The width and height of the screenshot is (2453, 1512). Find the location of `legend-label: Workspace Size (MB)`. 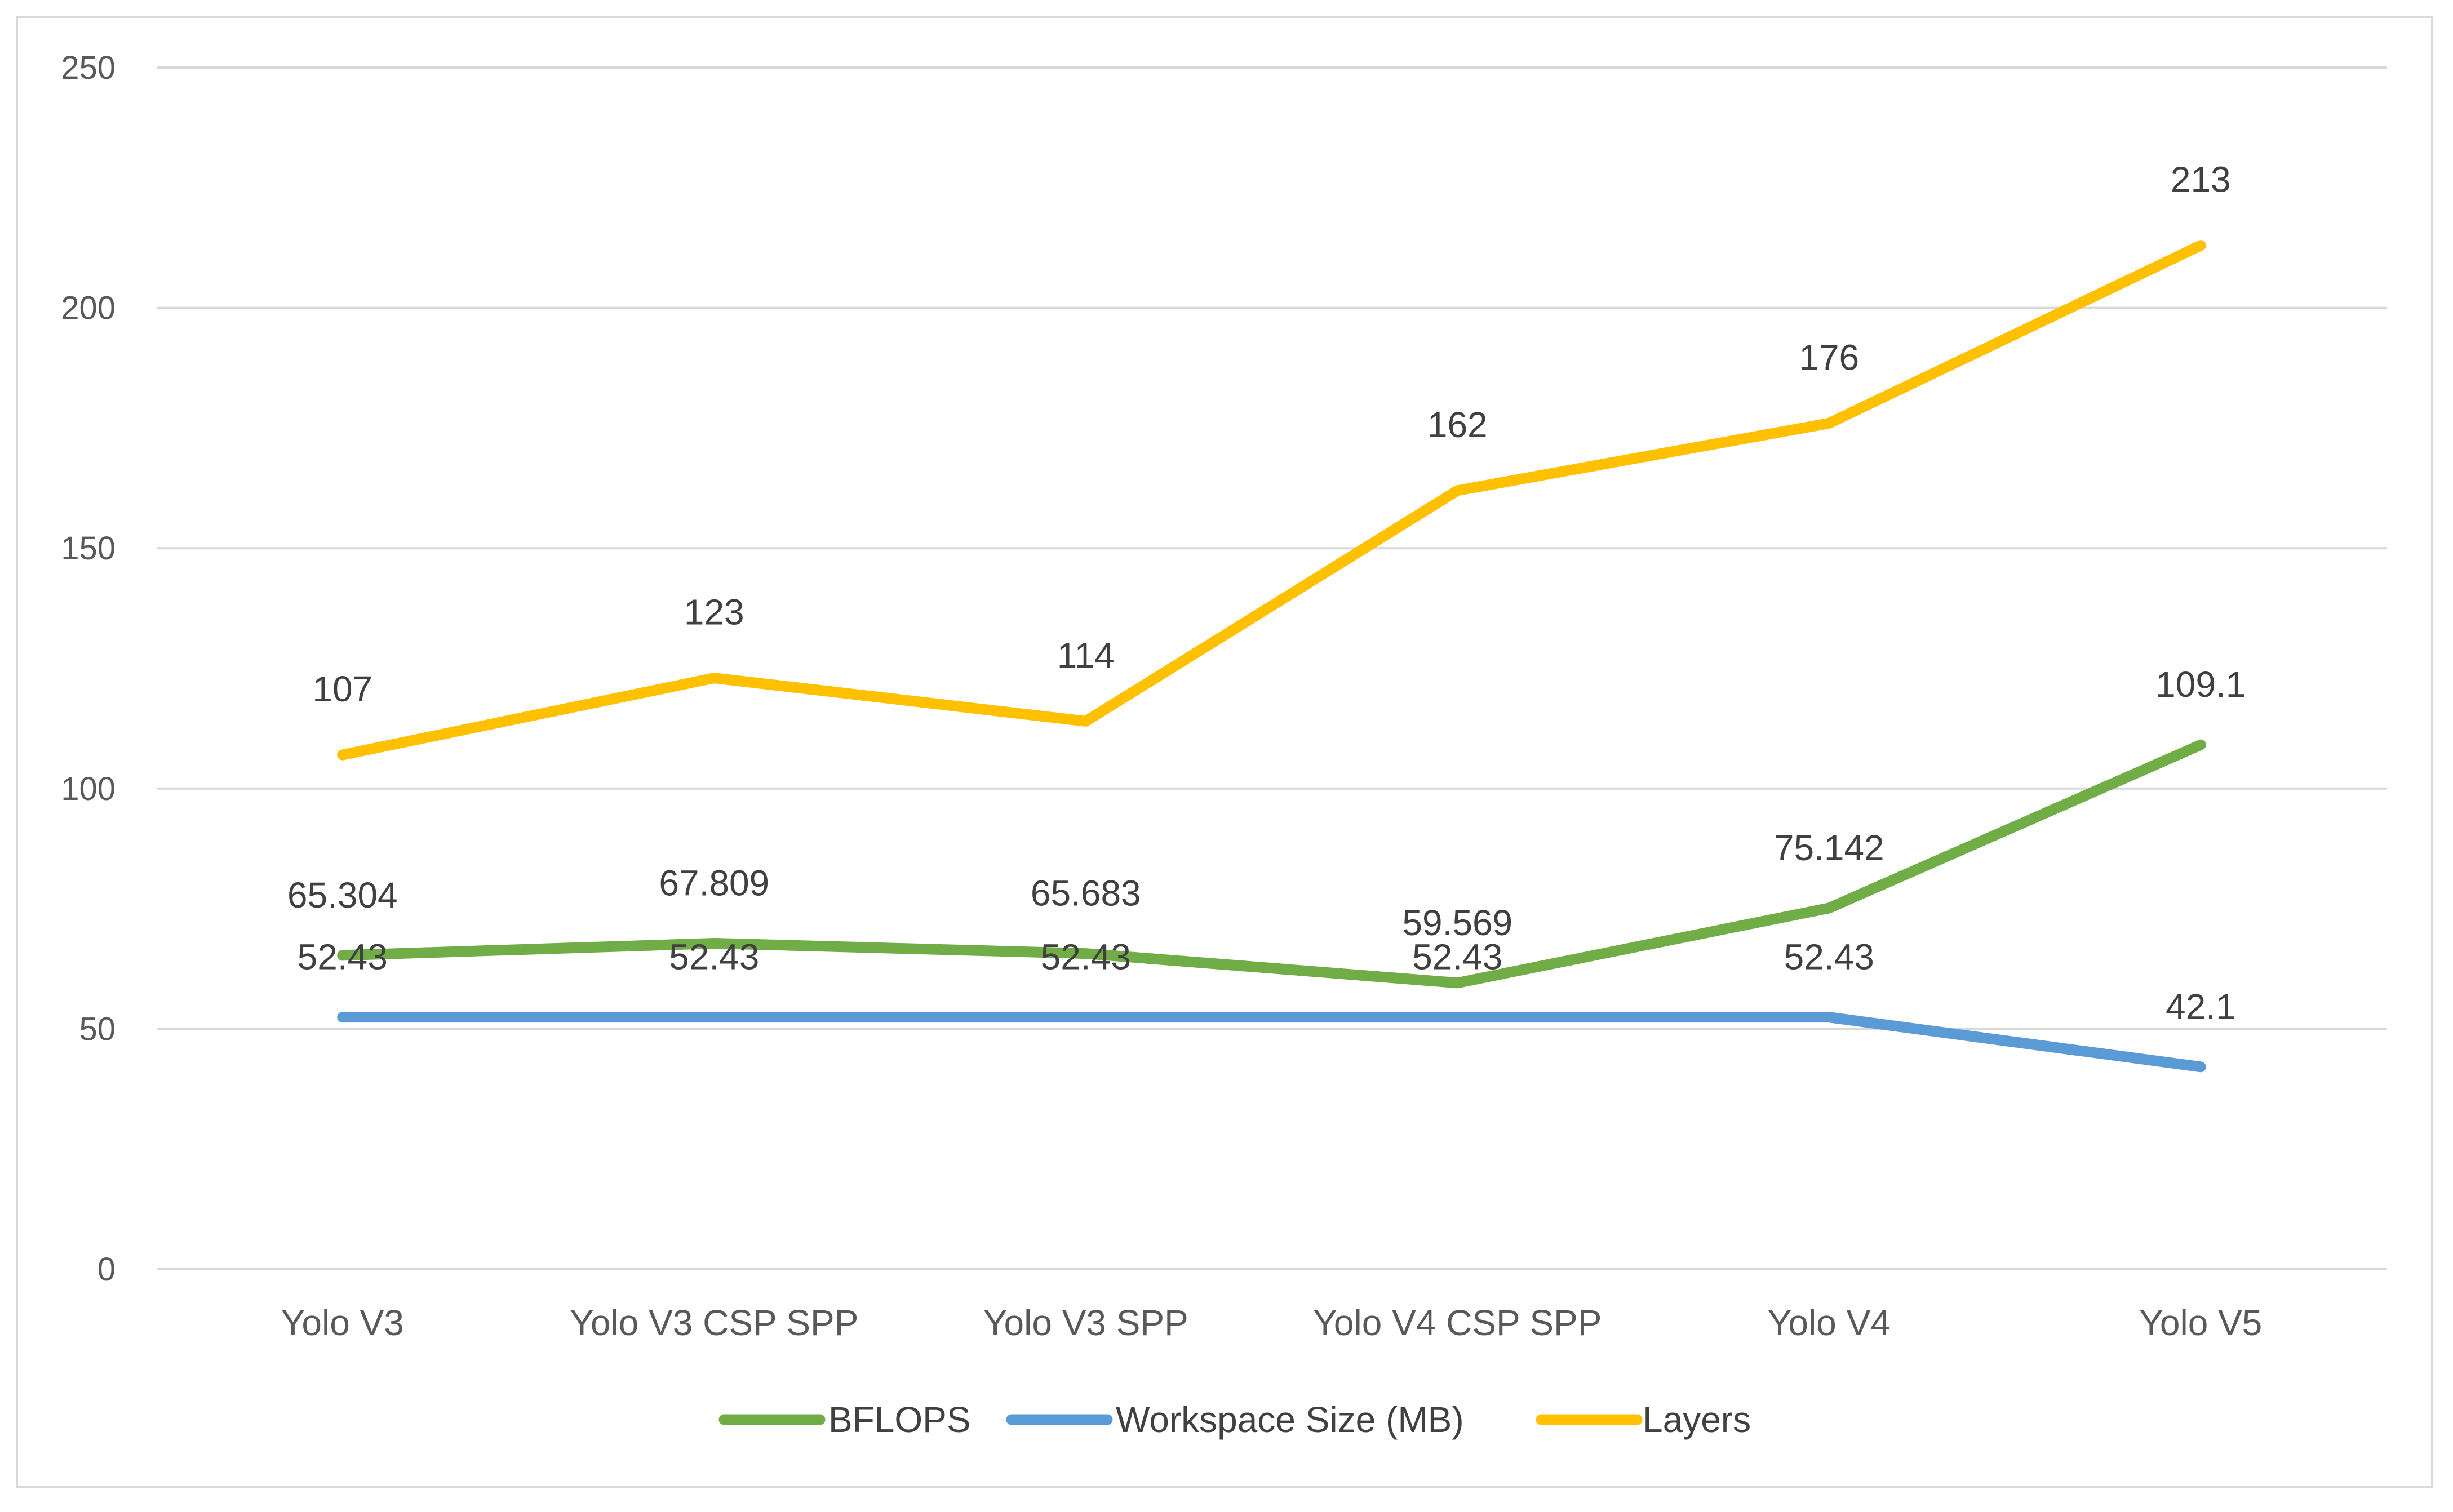

legend-label: Workspace Size (MB) is located at coordinates (1290, 1419).